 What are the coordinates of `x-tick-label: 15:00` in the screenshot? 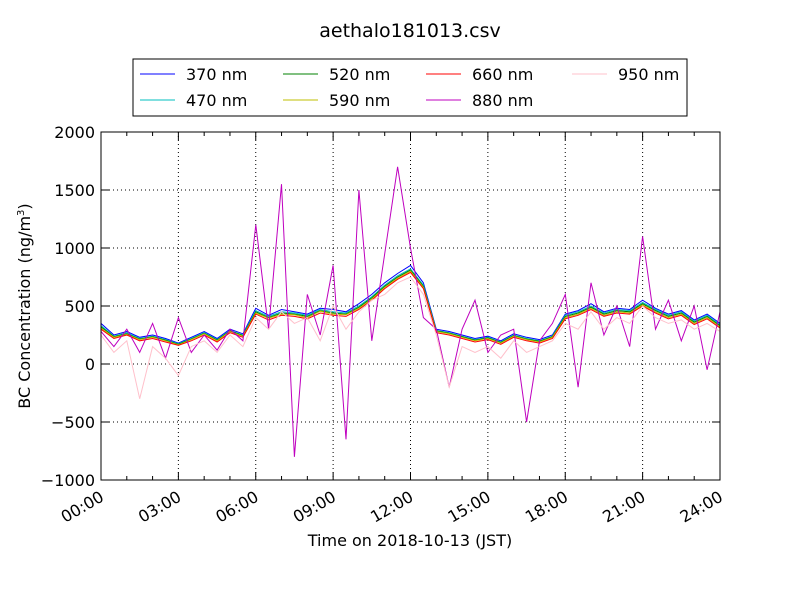 It's located at (468, 507).